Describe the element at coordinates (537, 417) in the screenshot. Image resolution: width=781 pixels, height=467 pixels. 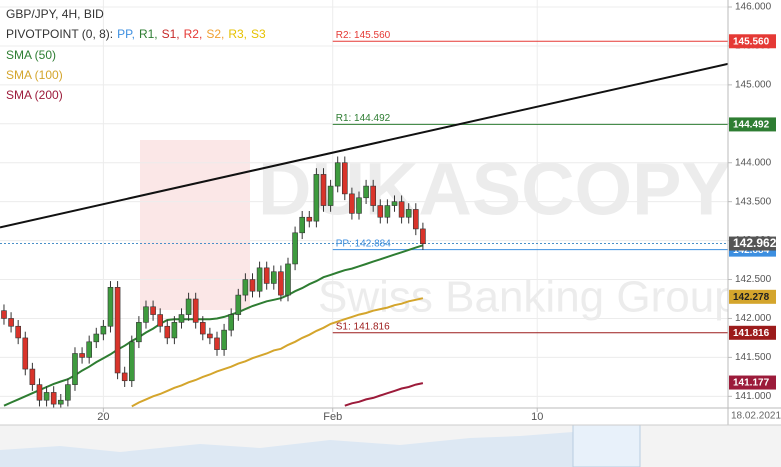
I see `x-tick-label: 10` at that location.